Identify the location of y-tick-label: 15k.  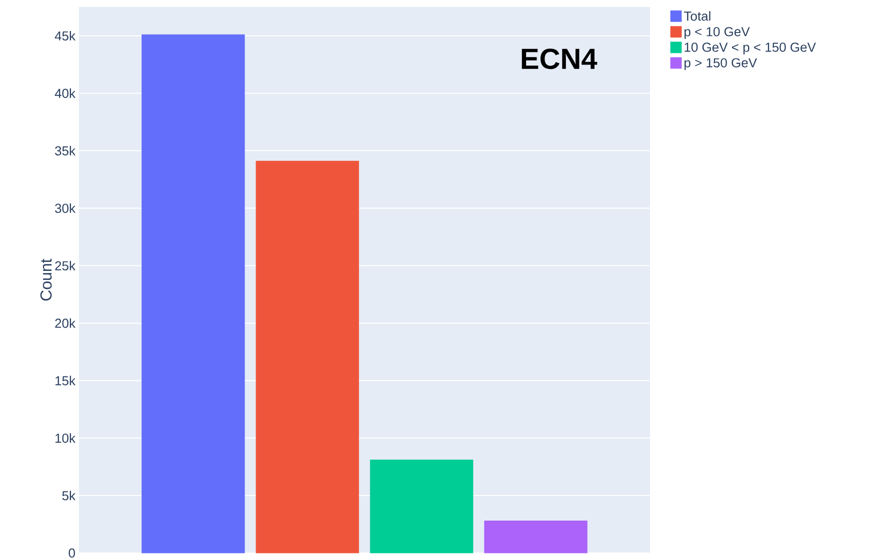
(66, 381).